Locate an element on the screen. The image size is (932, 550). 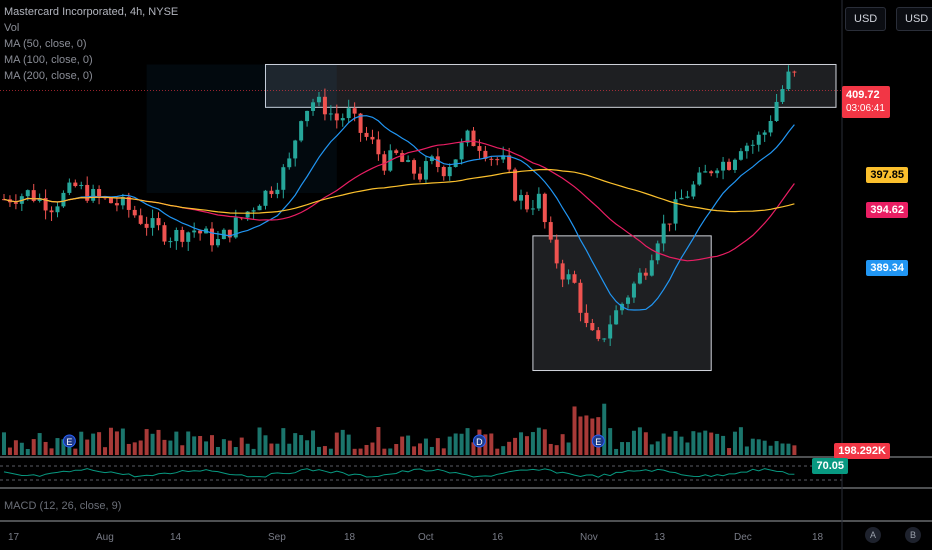
symbol-title: Mastercard Incorporated, 4h, NYSE is located at coordinates (91, 12).